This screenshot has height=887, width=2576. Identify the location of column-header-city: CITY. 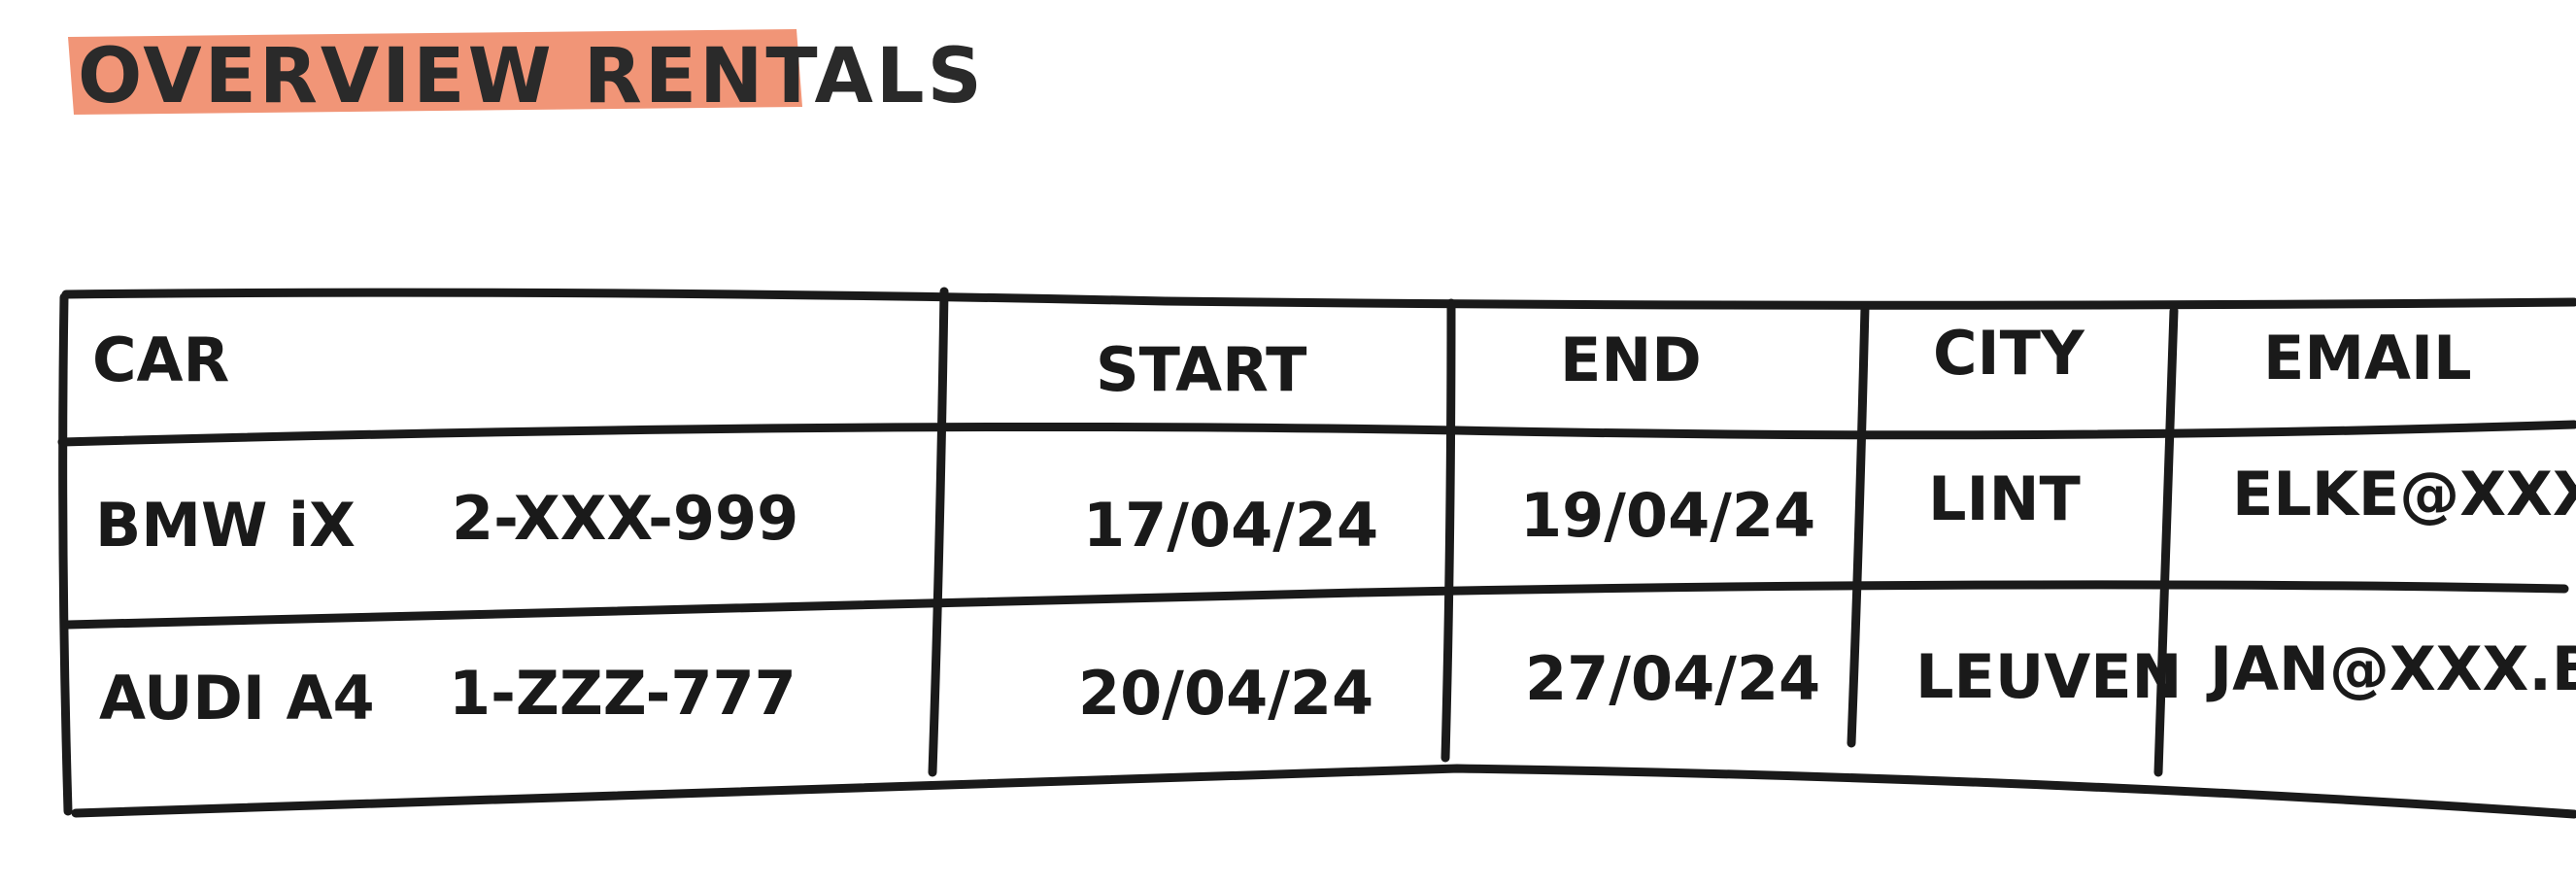
(2009, 353).